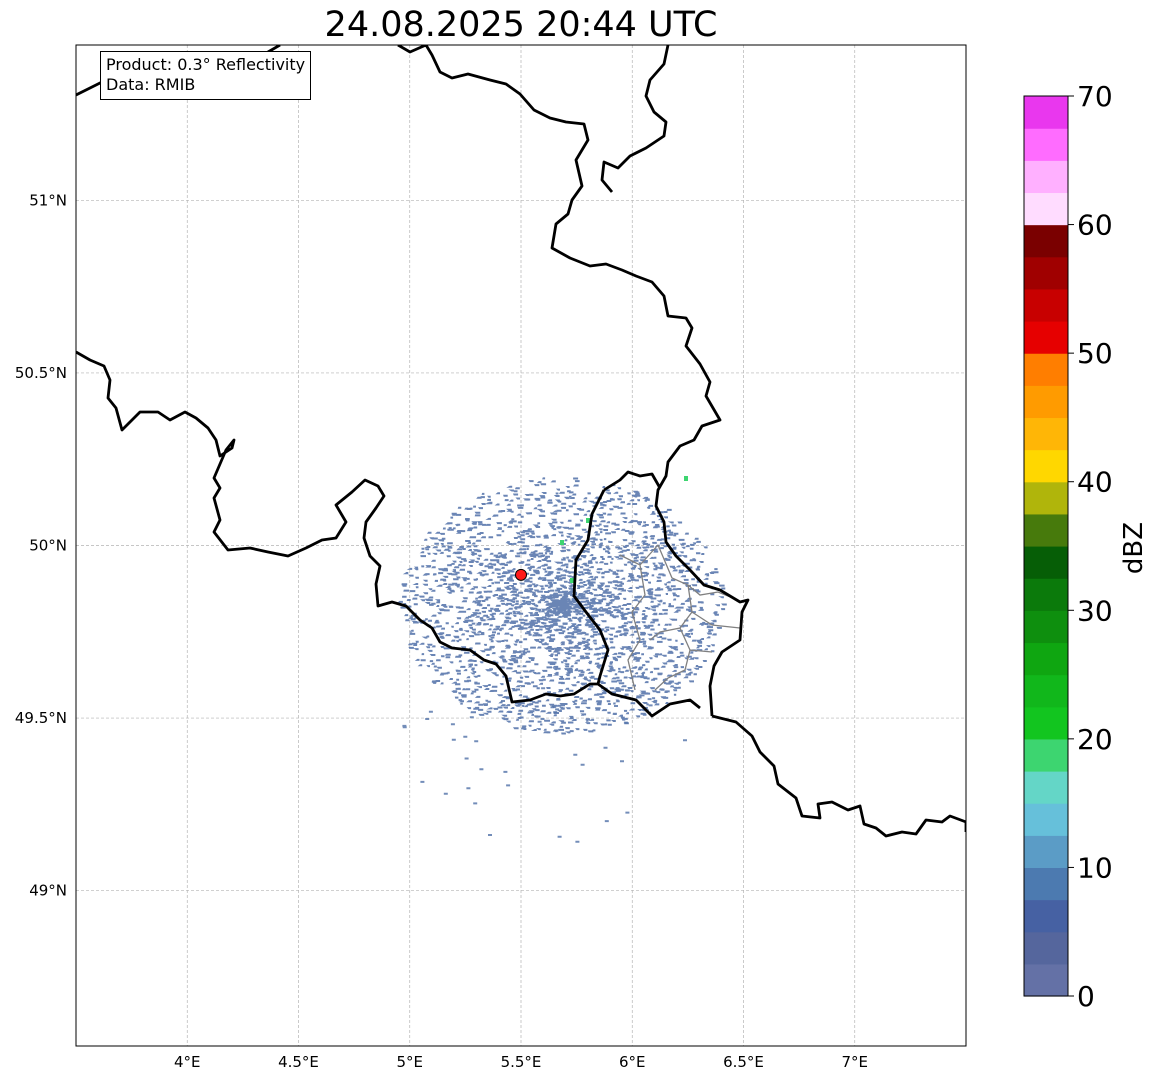 The height and width of the screenshot is (1081, 1157). Describe the element at coordinates (298, 1062) in the screenshot. I see `lon-tick-label: 4.5°E` at that location.